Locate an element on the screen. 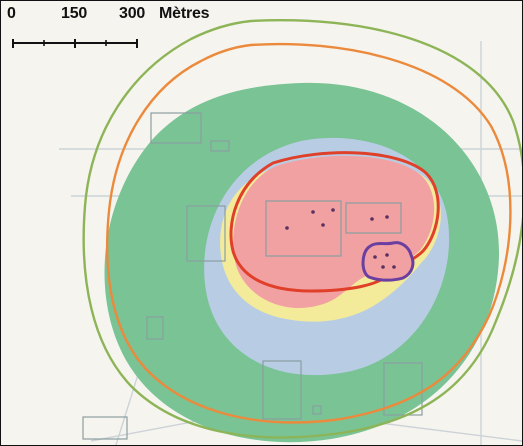  scale-unit: Mètres is located at coordinates (184, 13).